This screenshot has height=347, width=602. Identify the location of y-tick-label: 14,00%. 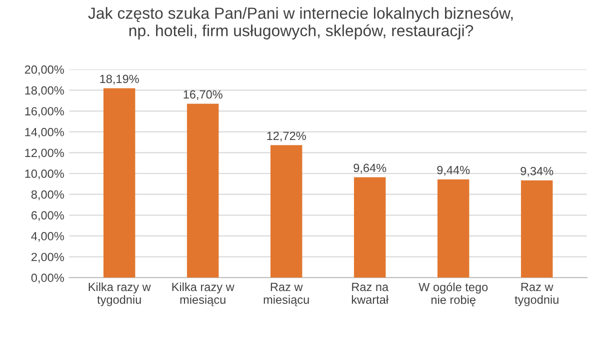
(44, 133).